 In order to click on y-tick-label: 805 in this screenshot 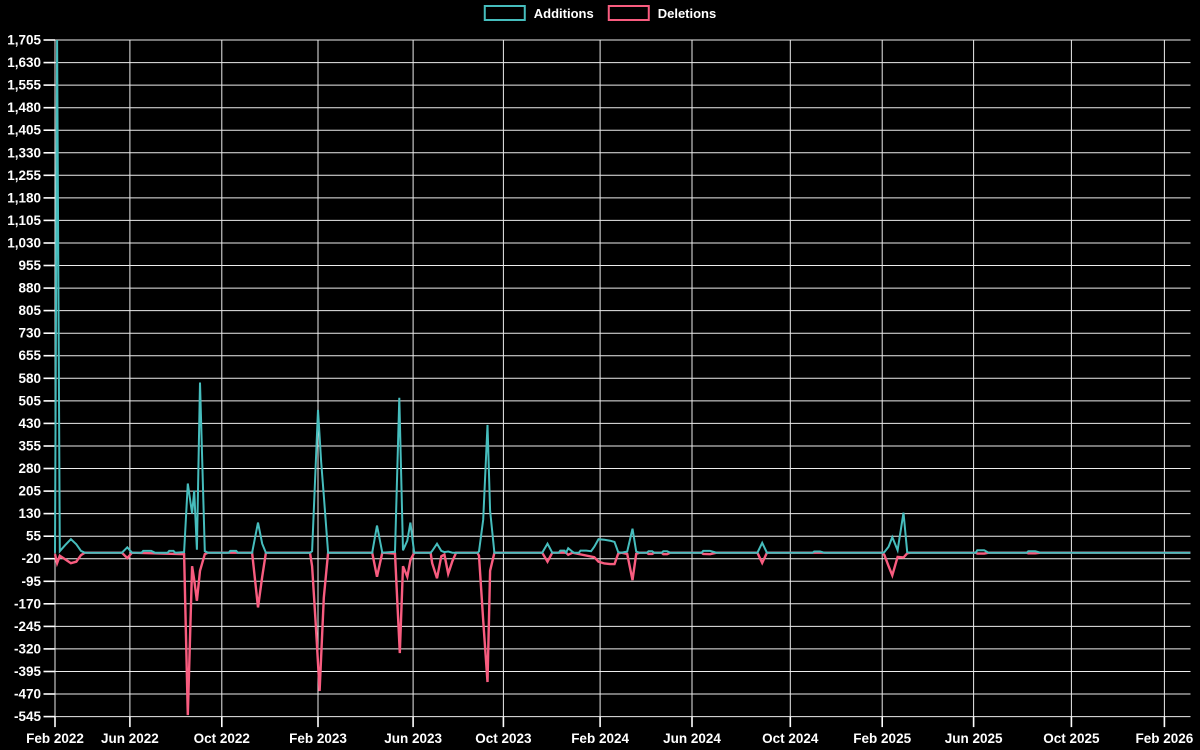, I will do `click(29, 310)`.